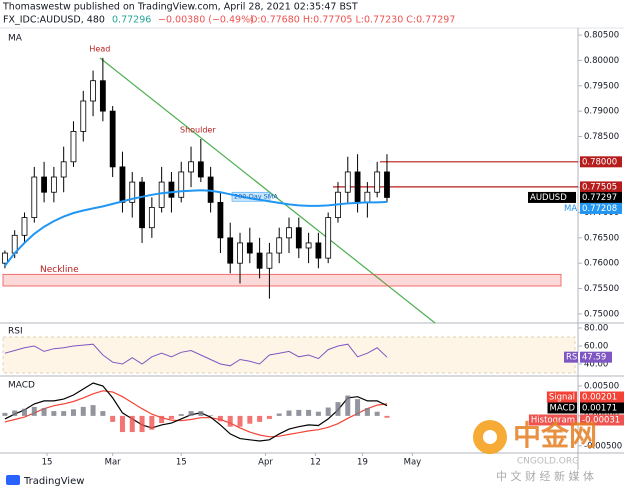  What do you see at coordinates (131, 20) in the screenshot?
I see `last-price: 0.77296` at bounding box center [131, 20].